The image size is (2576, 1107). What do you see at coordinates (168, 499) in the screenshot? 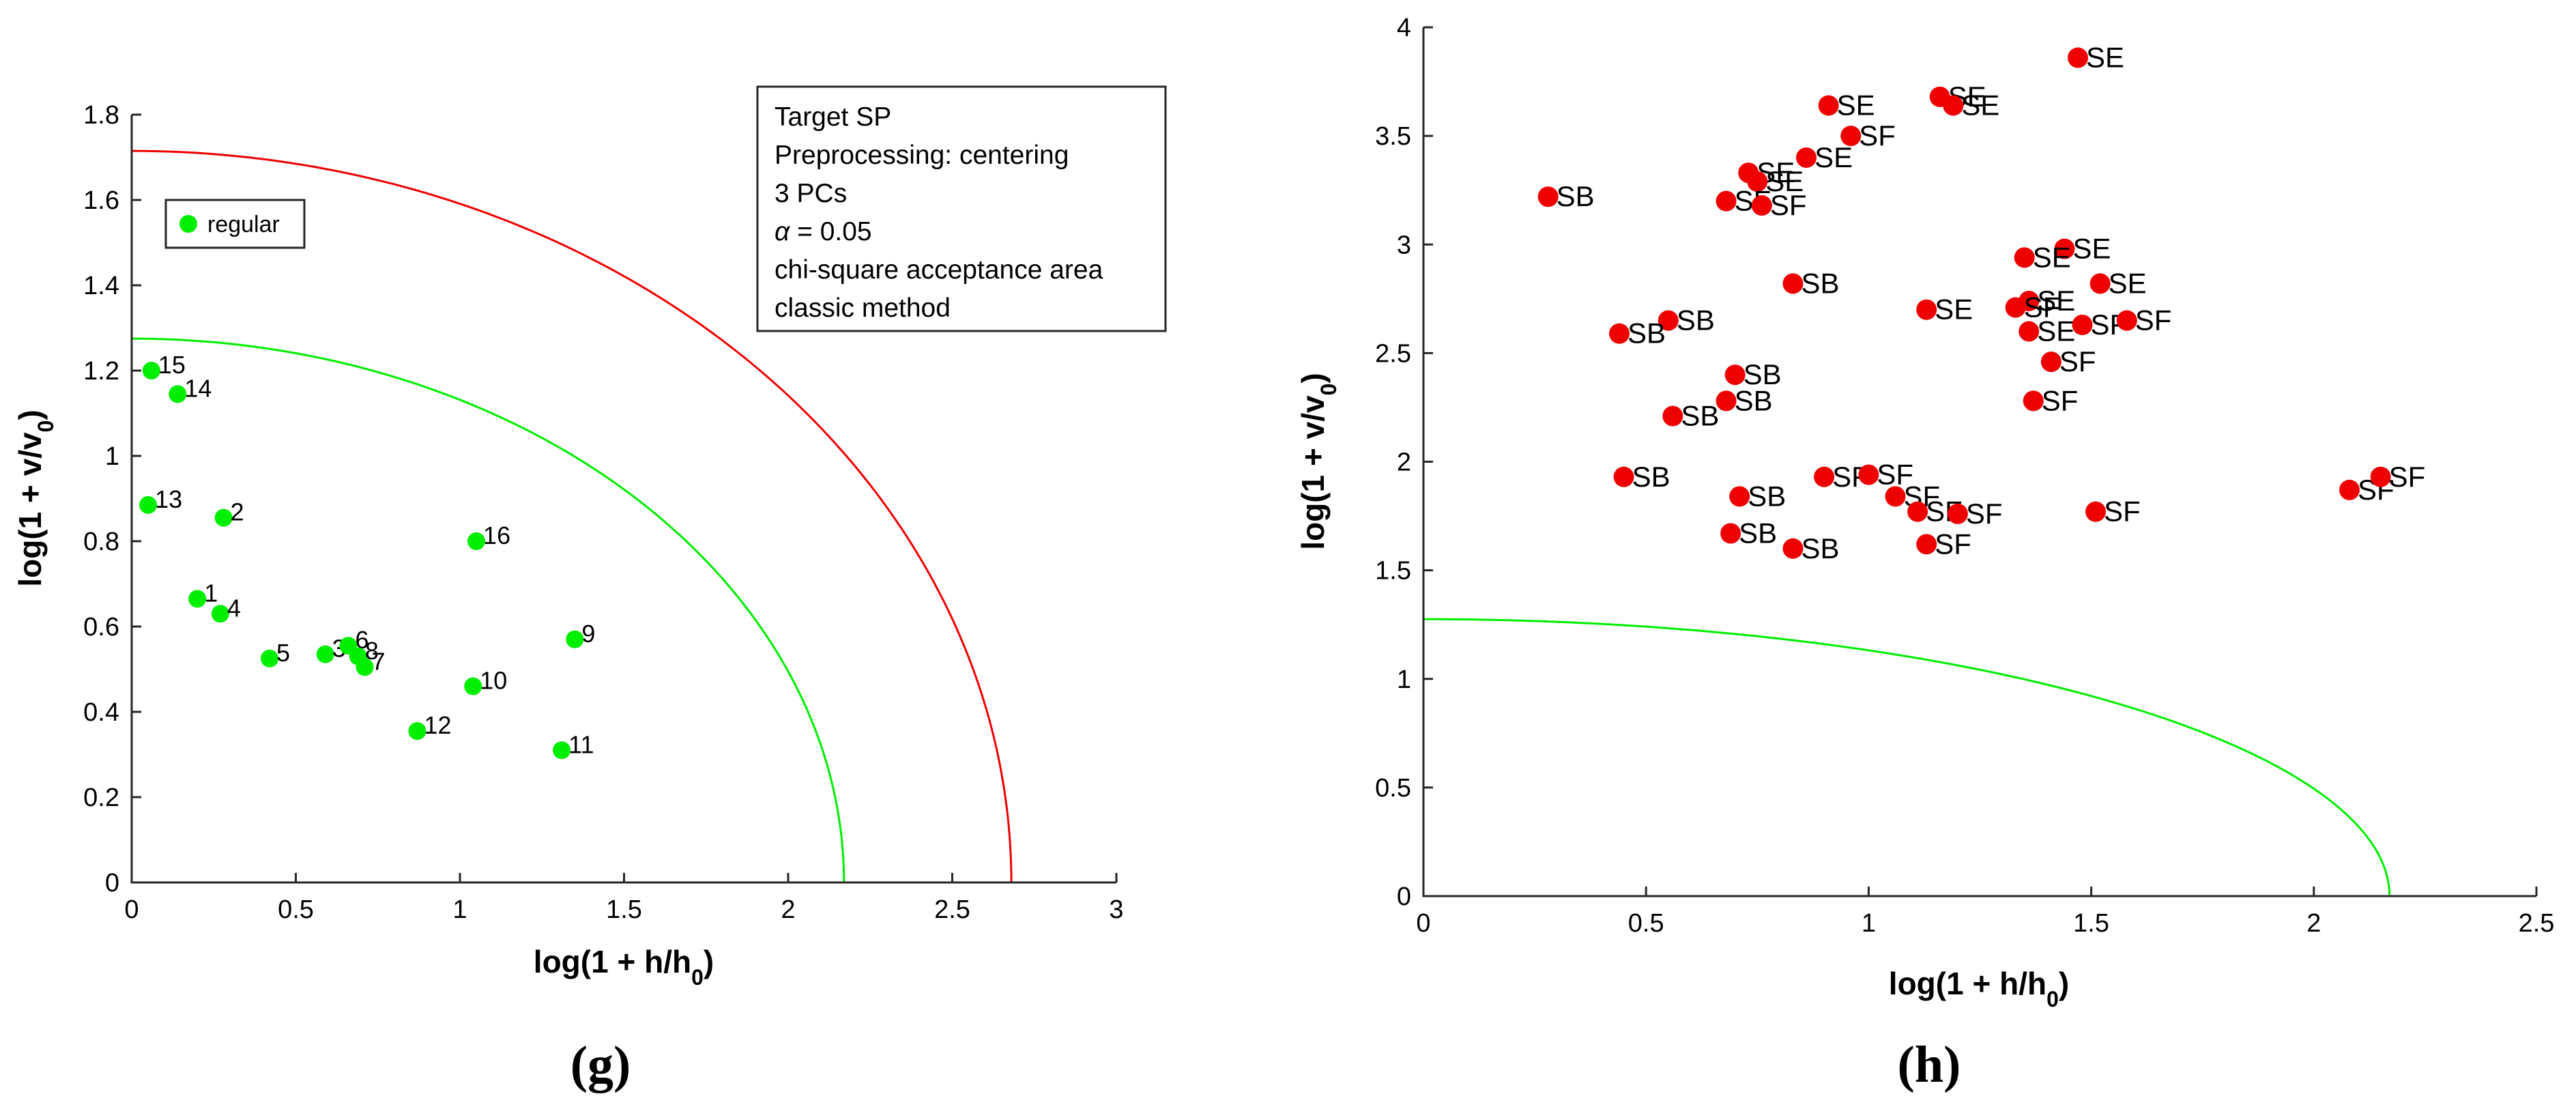
I see `data-point-label: 13` at bounding box center [168, 499].